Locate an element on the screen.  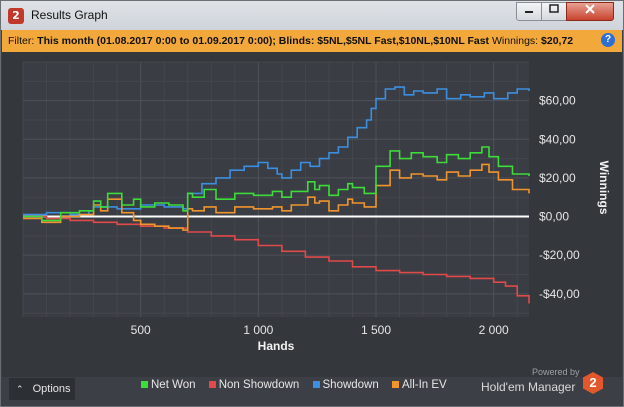
title-bar: 2 Results Graph is located at coordinates (312, 15).